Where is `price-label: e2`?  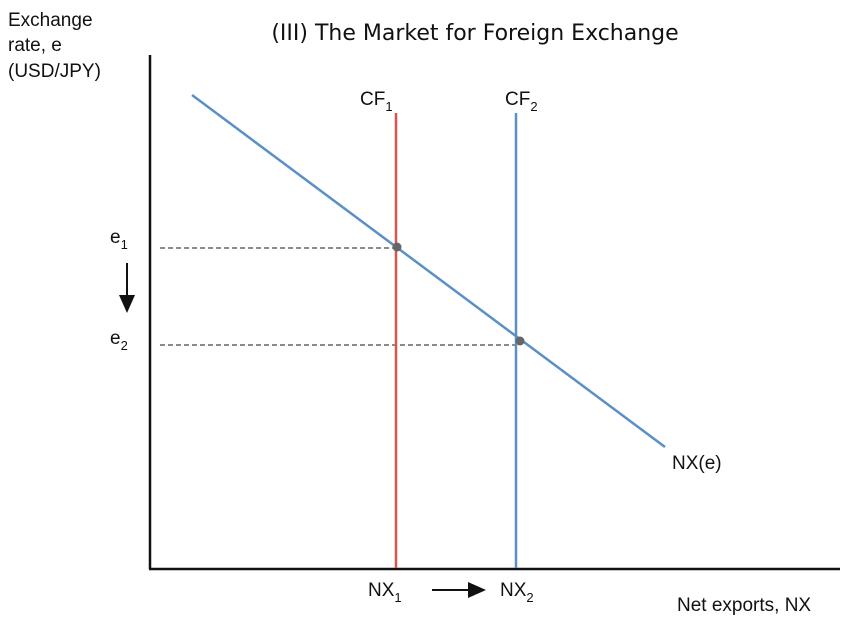 price-label: e2 is located at coordinates (119, 340).